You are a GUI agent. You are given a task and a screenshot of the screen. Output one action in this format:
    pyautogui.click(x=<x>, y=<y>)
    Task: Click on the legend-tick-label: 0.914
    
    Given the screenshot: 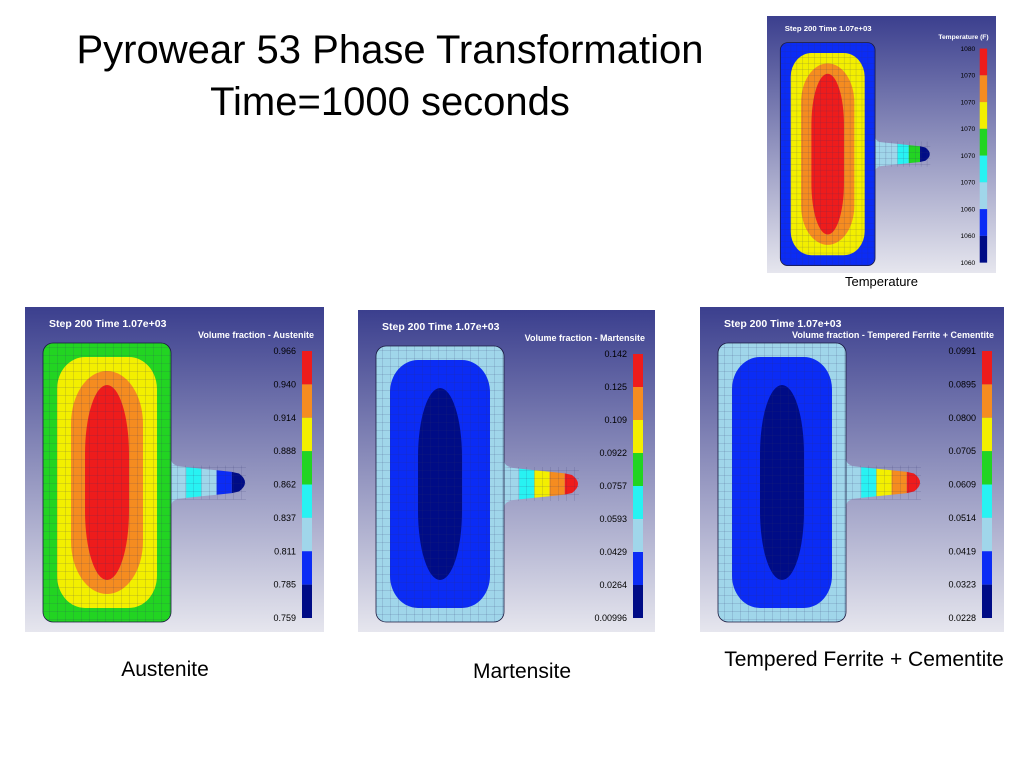 What is the action you would take?
    pyautogui.click(x=284, y=418)
    